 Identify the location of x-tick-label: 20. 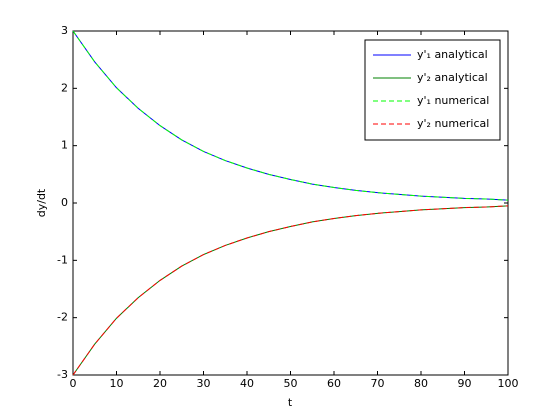
(160, 383).